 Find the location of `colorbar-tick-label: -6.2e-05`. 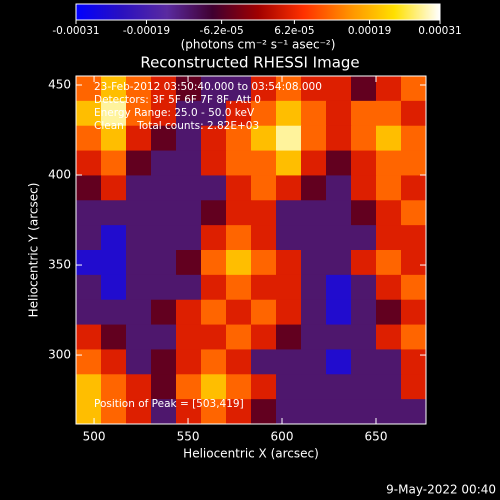

colorbar-tick-label: -6.2e-05 is located at coordinates (222, 31).